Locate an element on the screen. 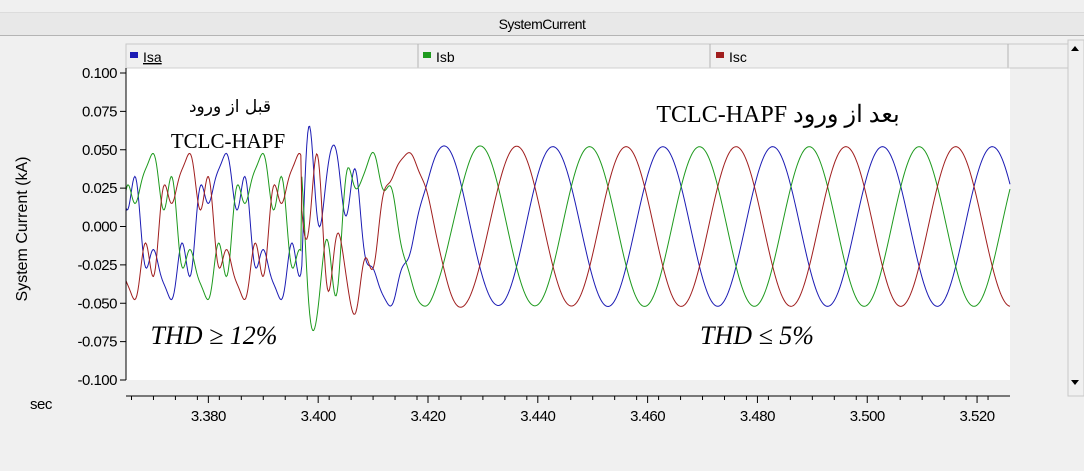 The height and width of the screenshot is (471, 1084). annotation-thd-after: THD ≤ 5% is located at coordinates (757, 335).